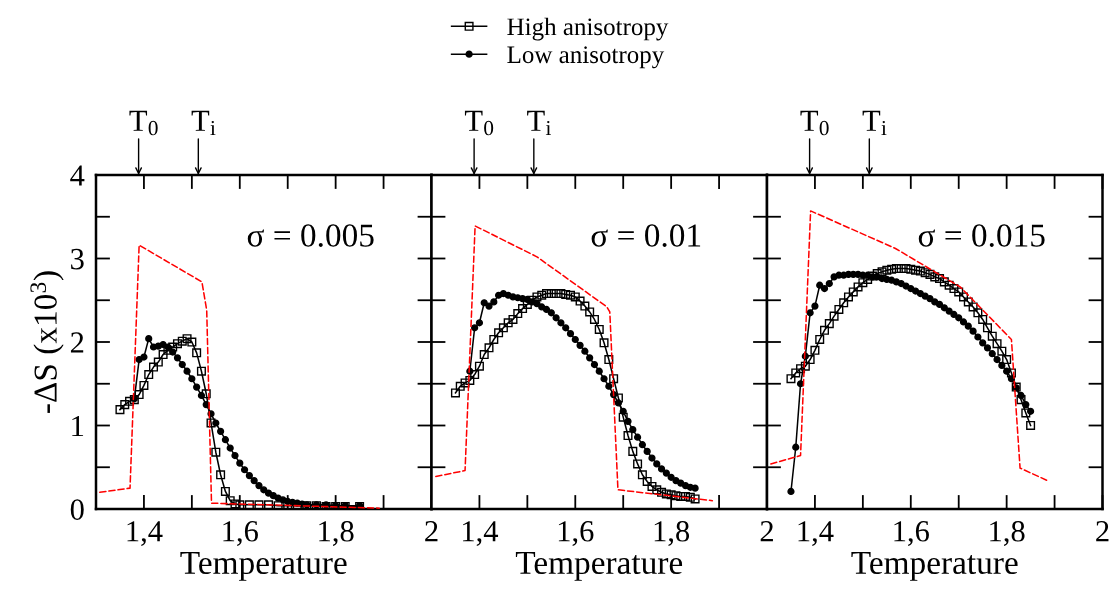 This screenshot has width=1120, height=594. What do you see at coordinates (586, 57) in the screenshot?
I see `legend-label: Low anisotropy` at bounding box center [586, 57].